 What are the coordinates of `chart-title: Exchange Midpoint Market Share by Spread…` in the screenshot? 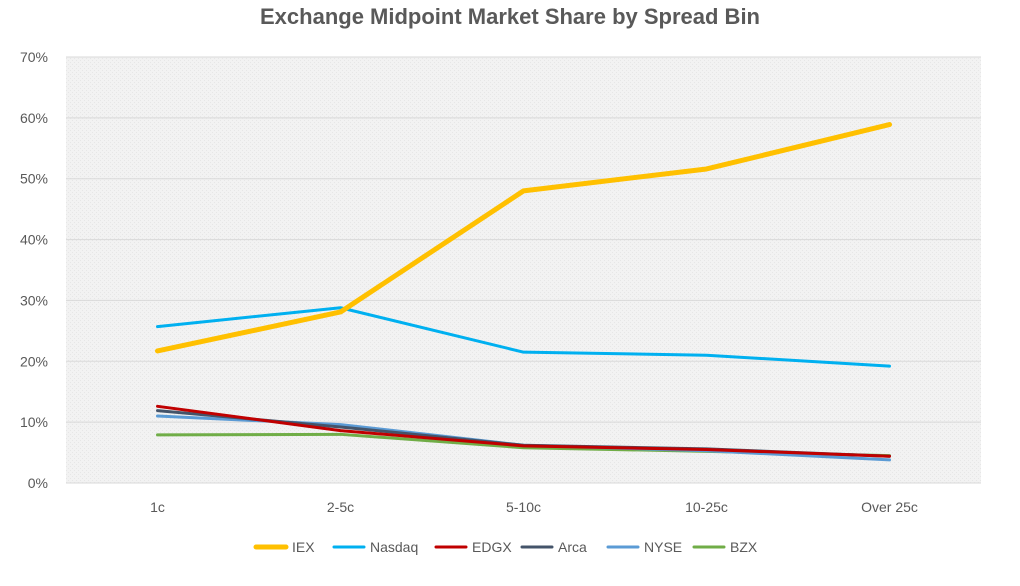 It's located at (510, 16).